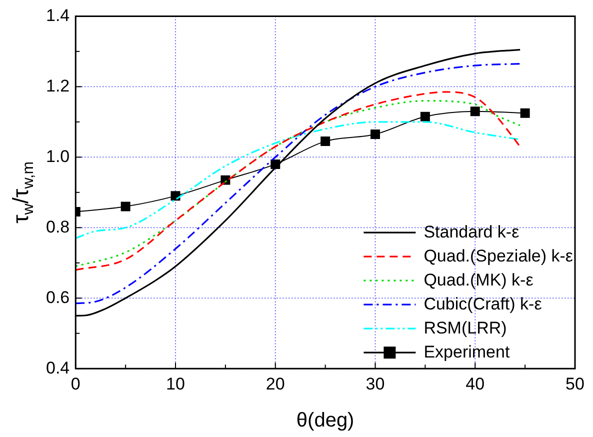 This screenshot has width=593, height=437. What do you see at coordinates (499, 256) in the screenshot?
I see `legend-label: Quad.(Speziale) k-ε` at bounding box center [499, 256].